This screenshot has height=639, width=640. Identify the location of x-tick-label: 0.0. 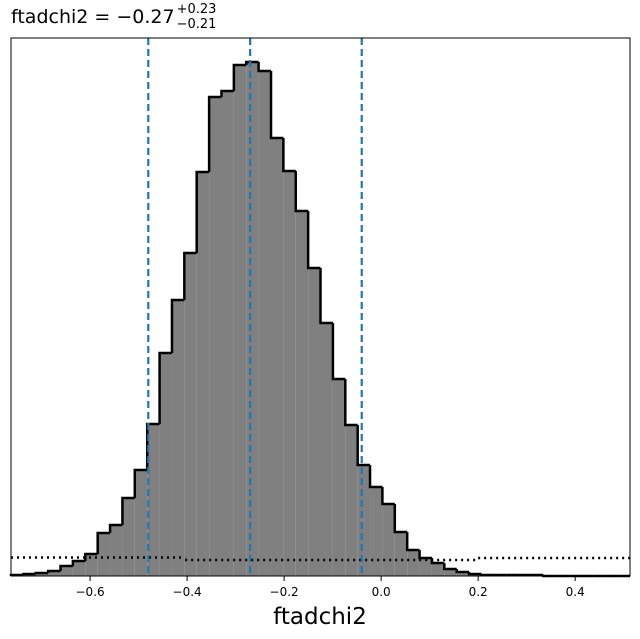
(381, 592).